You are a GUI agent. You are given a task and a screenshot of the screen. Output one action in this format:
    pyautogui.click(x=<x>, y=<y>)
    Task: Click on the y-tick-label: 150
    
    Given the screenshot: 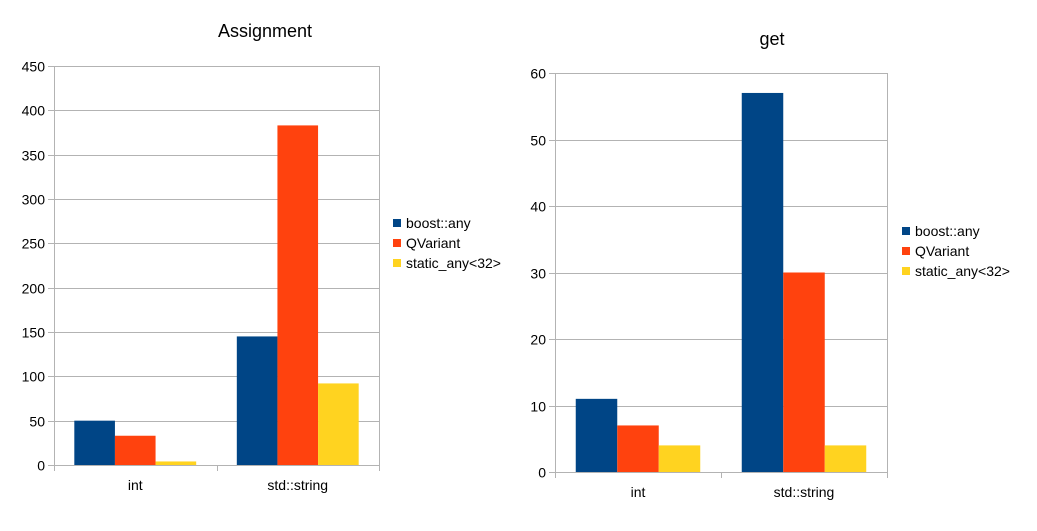 What is the action you would take?
    pyautogui.click(x=34, y=333)
    